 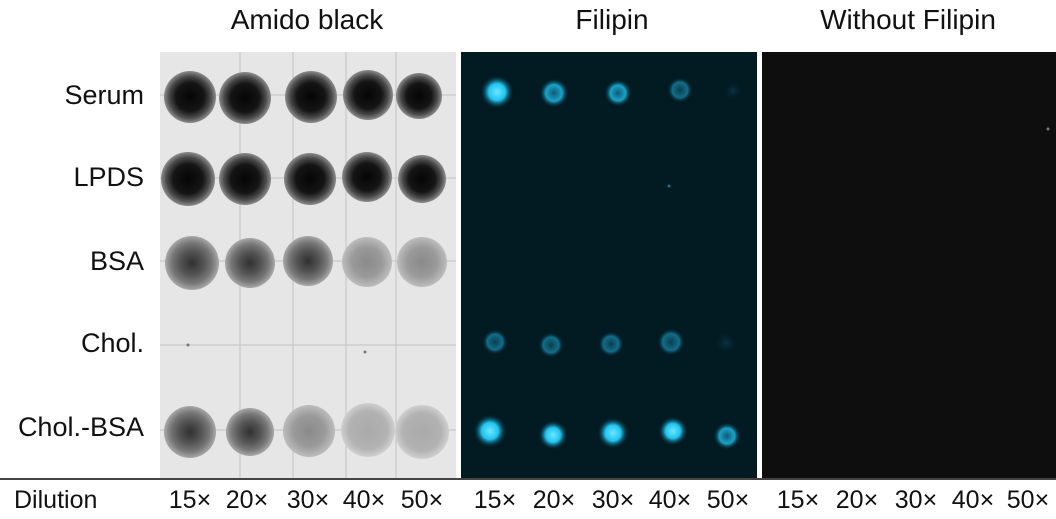 What do you see at coordinates (108, 177) in the screenshot?
I see `row-label-lpds: LPDS` at bounding box center [108, 177].